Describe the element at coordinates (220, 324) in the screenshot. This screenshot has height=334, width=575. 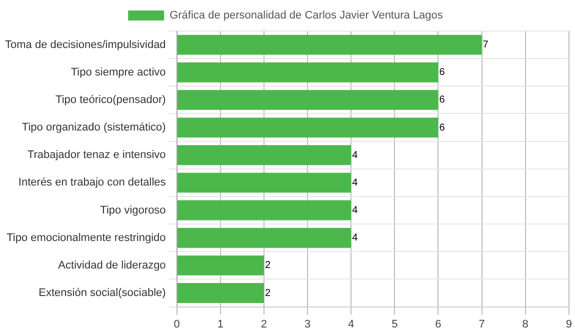
I see `x-tick-label: 1` at that location.